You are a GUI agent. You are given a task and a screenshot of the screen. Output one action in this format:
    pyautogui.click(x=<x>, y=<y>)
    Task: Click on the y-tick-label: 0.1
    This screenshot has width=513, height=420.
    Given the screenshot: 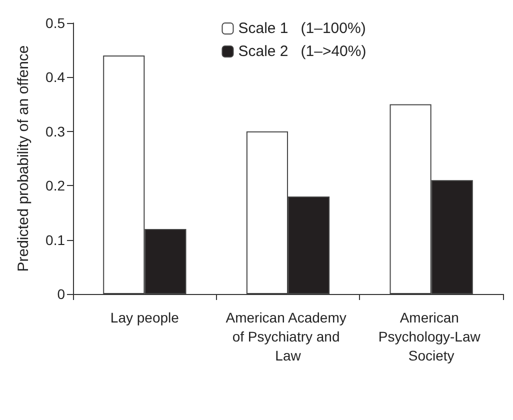 What is the action you would take?
    pyautogui.click(x=56, y=240)
    